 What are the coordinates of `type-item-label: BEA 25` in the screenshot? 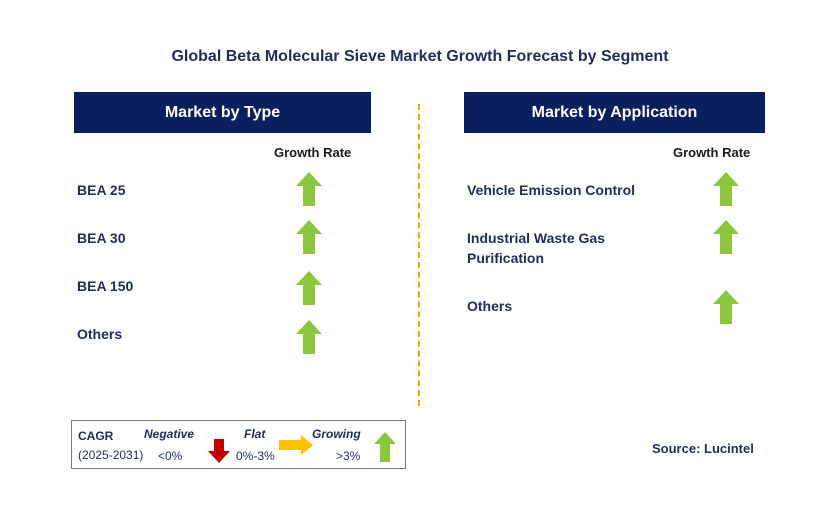 It's located at (101, 190).